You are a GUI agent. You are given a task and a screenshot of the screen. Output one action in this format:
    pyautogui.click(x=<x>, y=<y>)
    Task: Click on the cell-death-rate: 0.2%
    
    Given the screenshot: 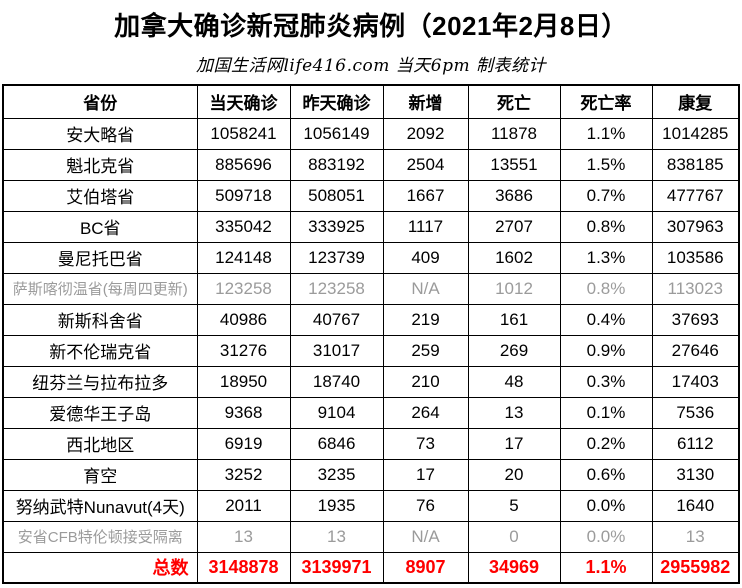 What is the action you would take?
    pyautogui.click(x=606, y=443)
    